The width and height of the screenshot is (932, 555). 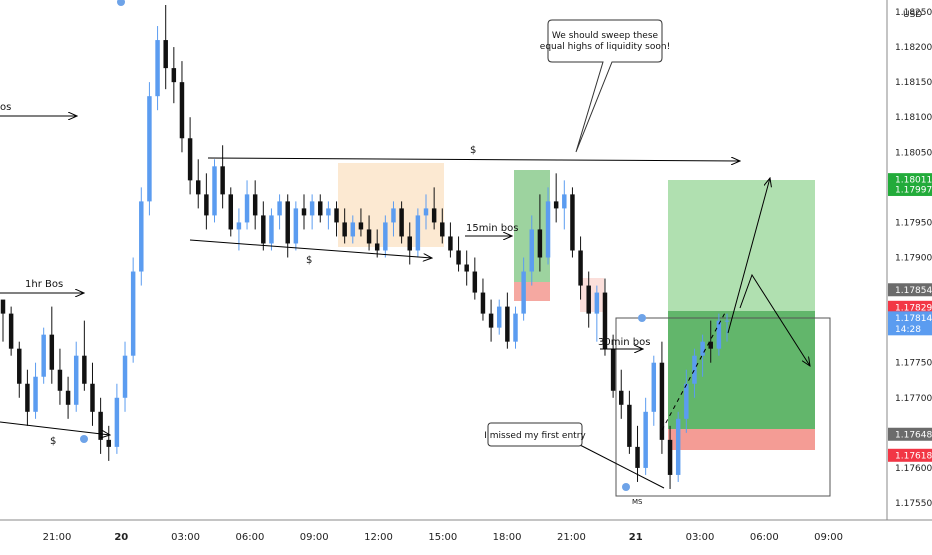 I want to click on time-tick-label: 12:00, so click(x=378, y=537).